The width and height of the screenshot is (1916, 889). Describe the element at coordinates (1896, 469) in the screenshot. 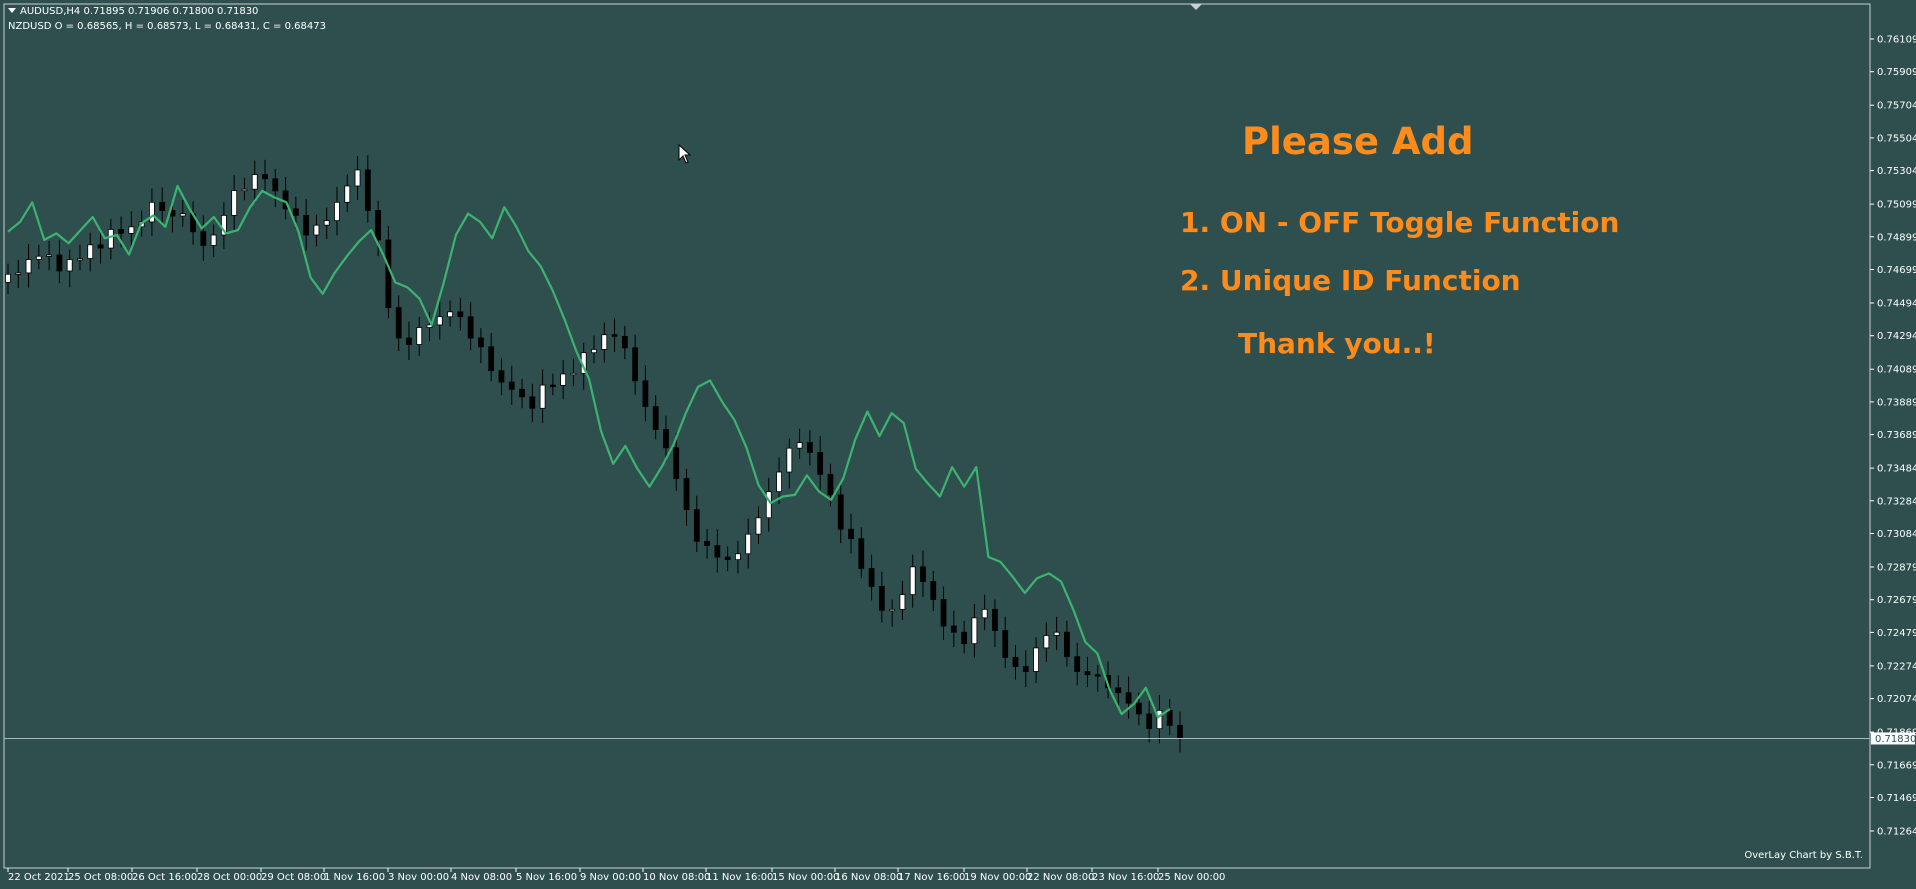

I see `y-tick-label: 0.73484` at that location.